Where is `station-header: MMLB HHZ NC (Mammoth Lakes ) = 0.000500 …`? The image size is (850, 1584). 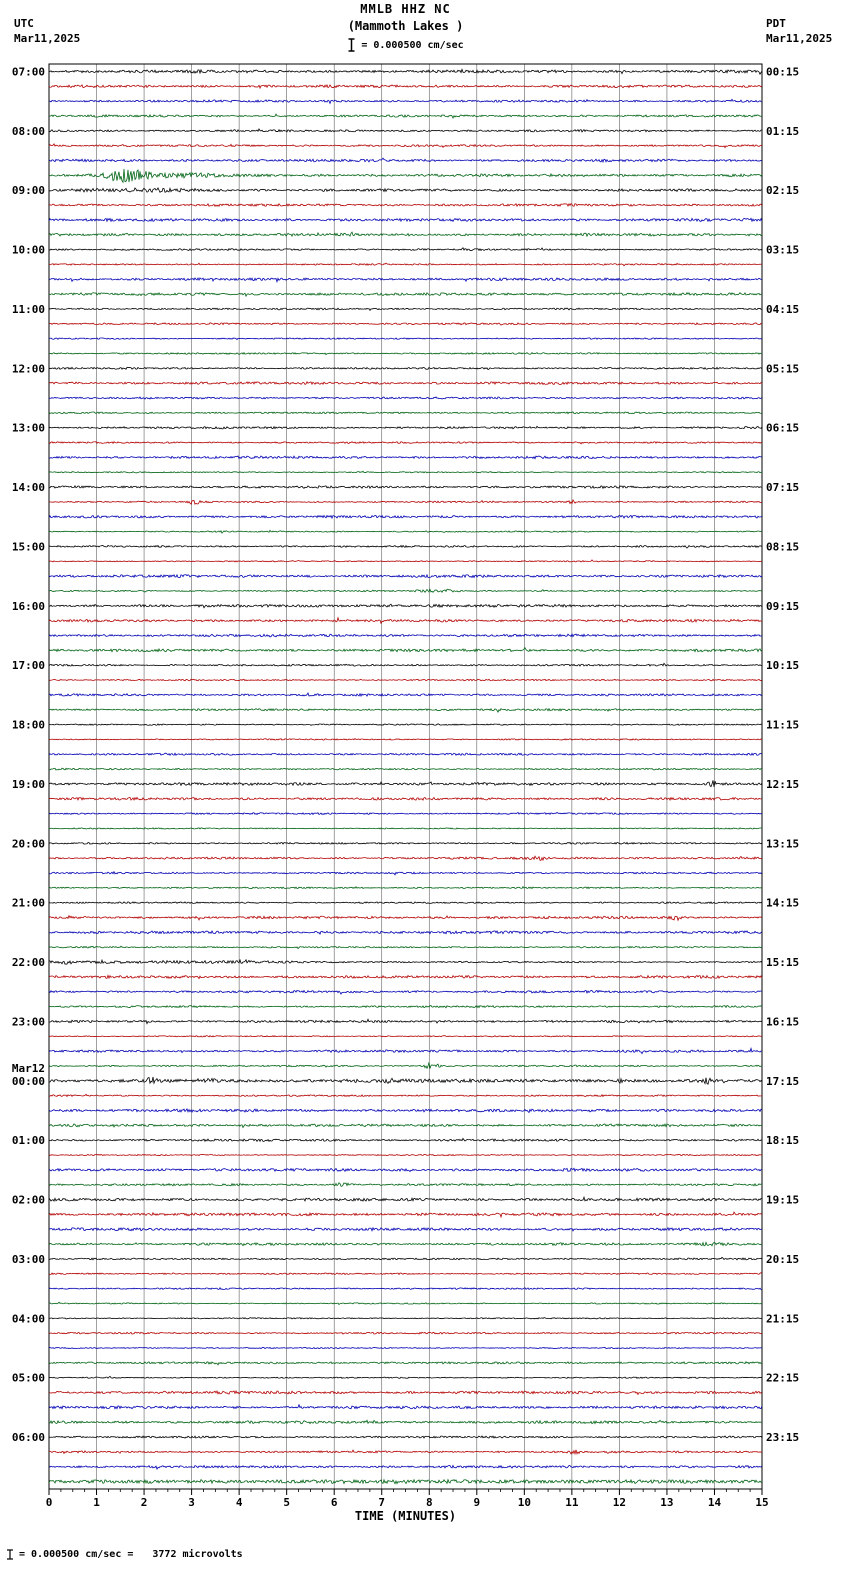 station-header: MMLB HHZ NC (Mammoth Lakes ) = 0.000500 … is located at coordinates (405, 27).